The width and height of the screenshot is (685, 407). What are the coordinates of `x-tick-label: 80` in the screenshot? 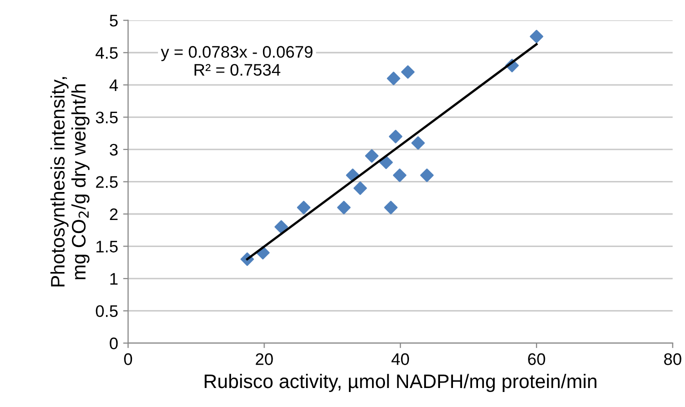 It's located at (673, 359).